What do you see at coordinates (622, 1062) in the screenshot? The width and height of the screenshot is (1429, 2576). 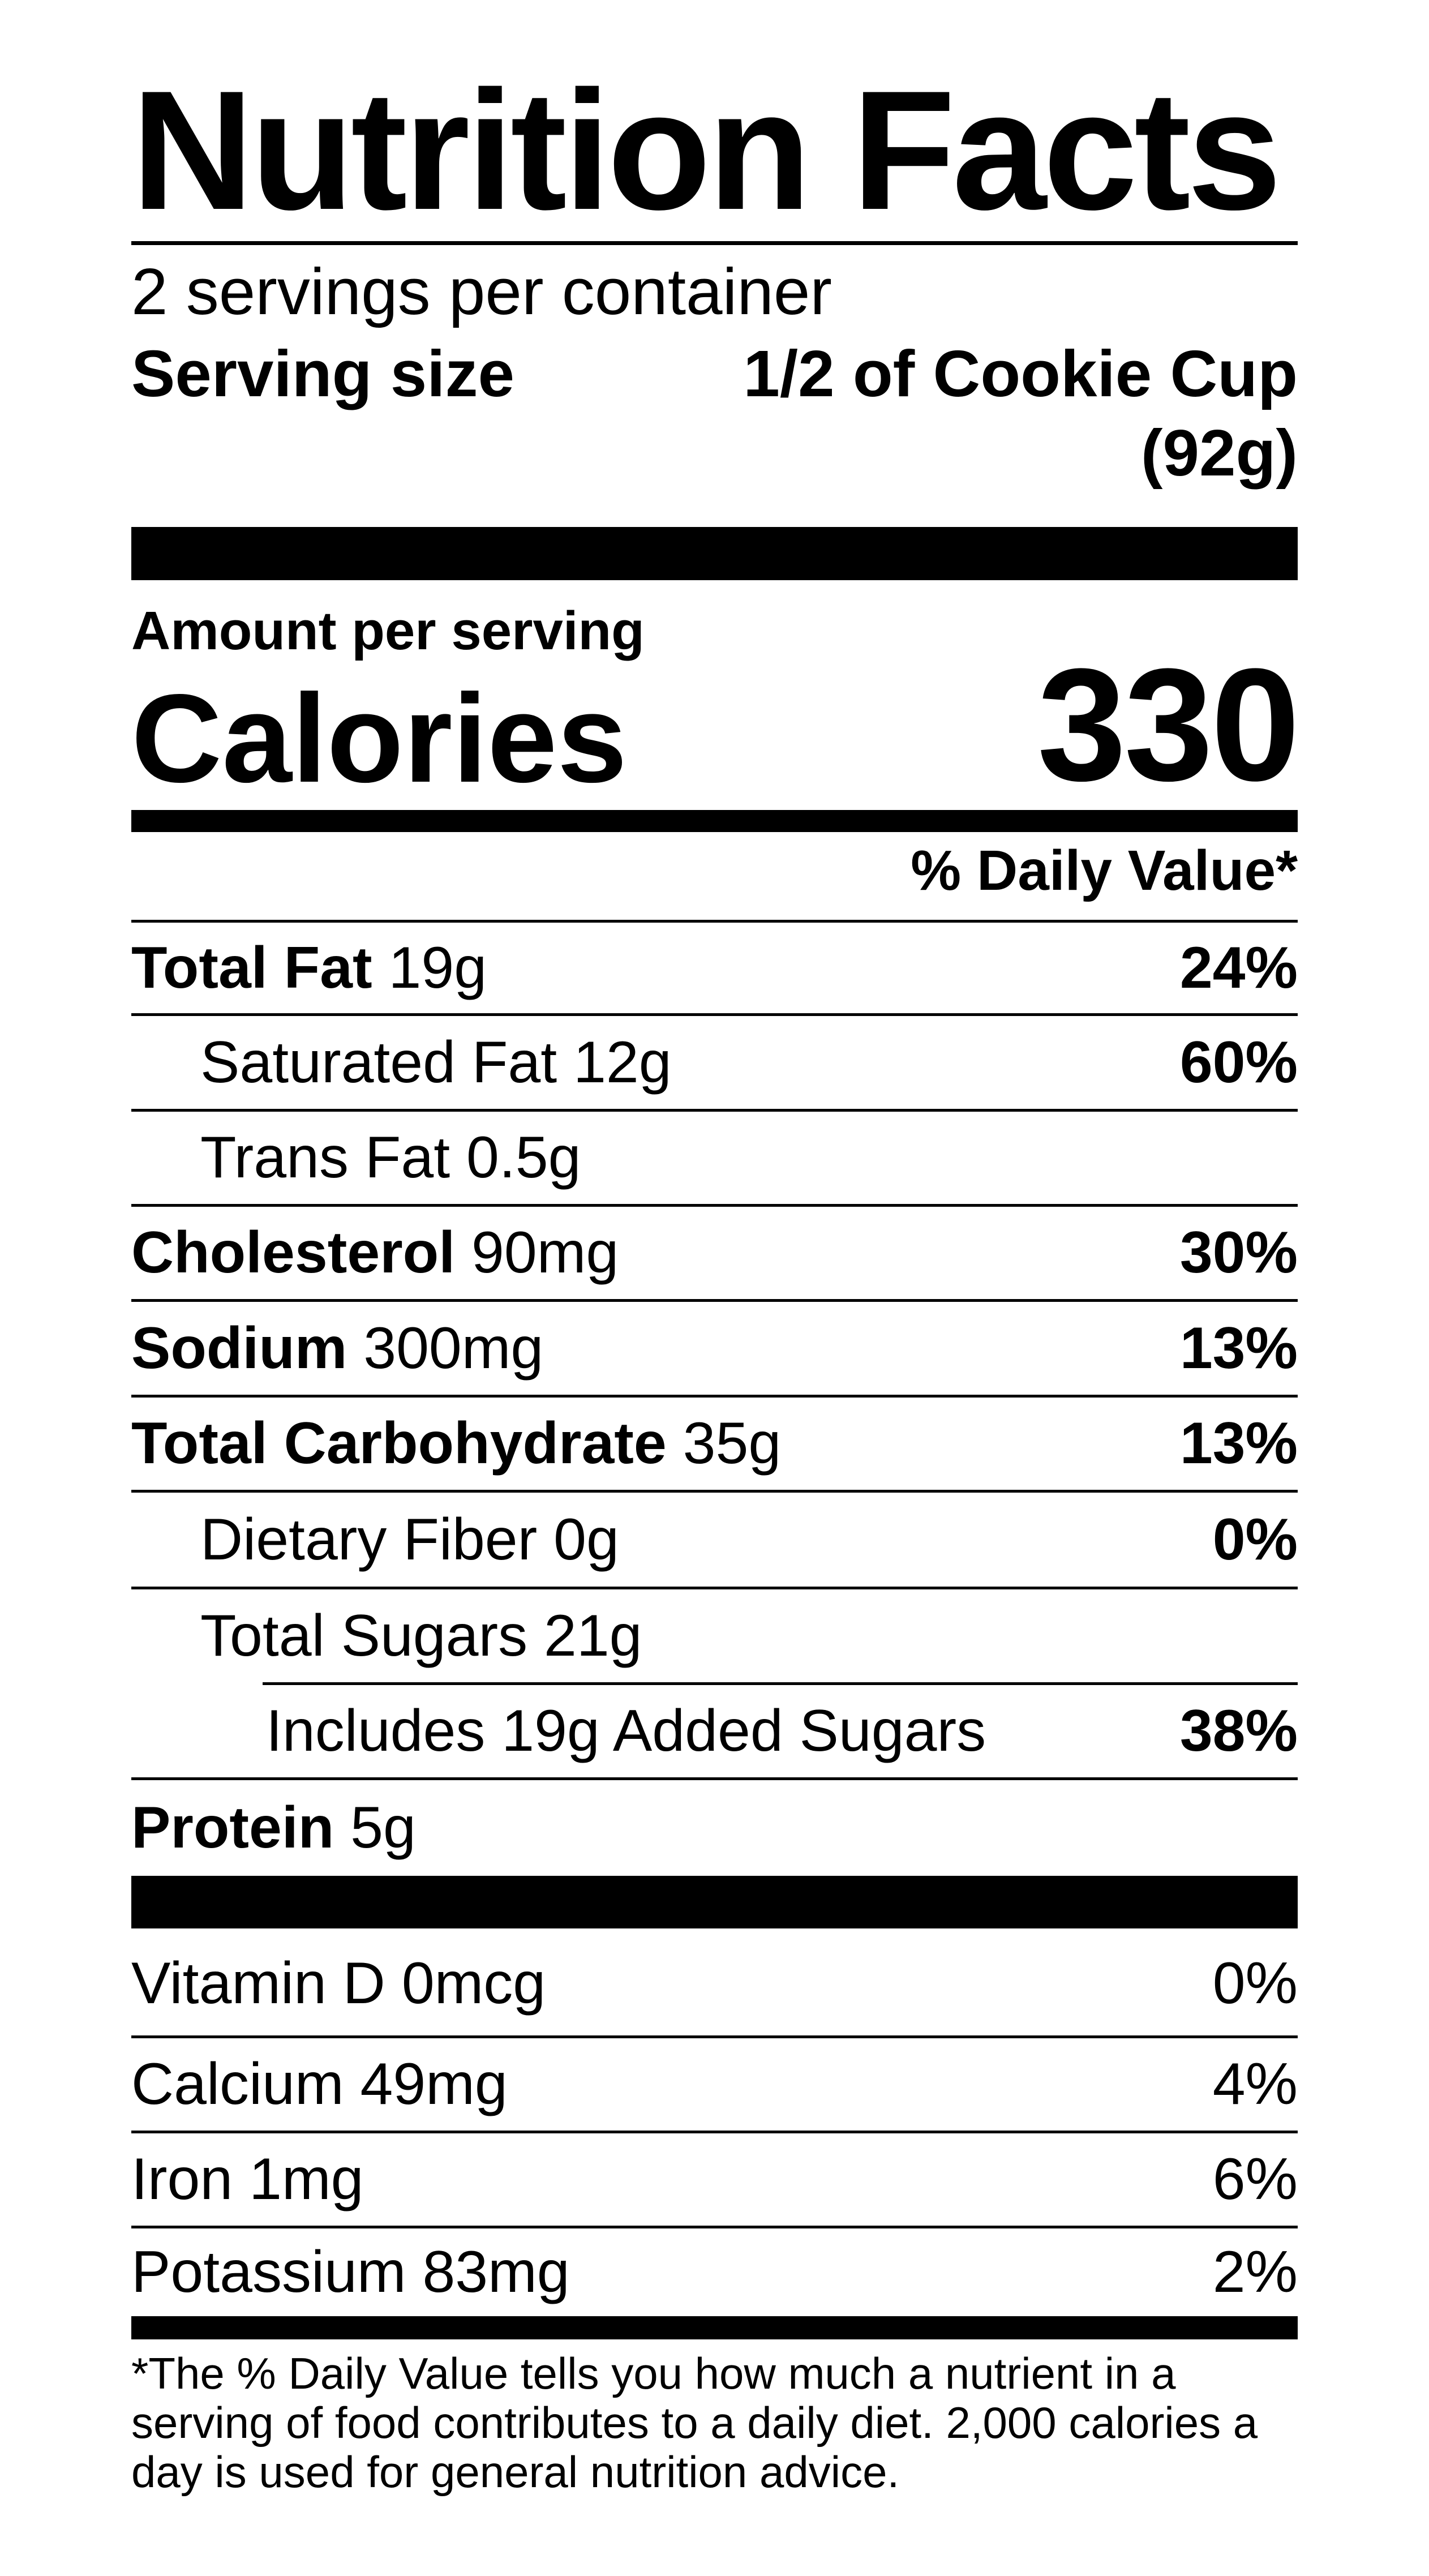 I see `nutrient-amount: 12g` at bounding box center [622, 1062].